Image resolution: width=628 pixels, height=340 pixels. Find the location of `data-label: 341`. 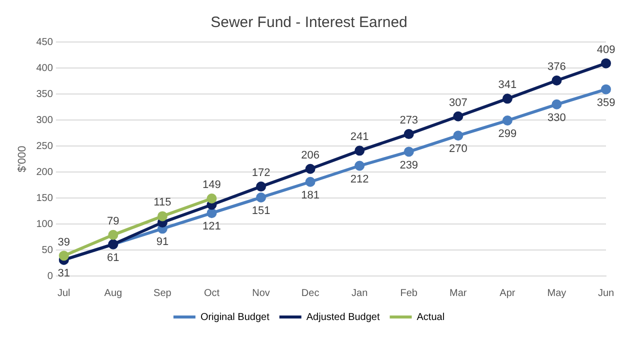

data-label: 341 is located at coordinates (507, 85).